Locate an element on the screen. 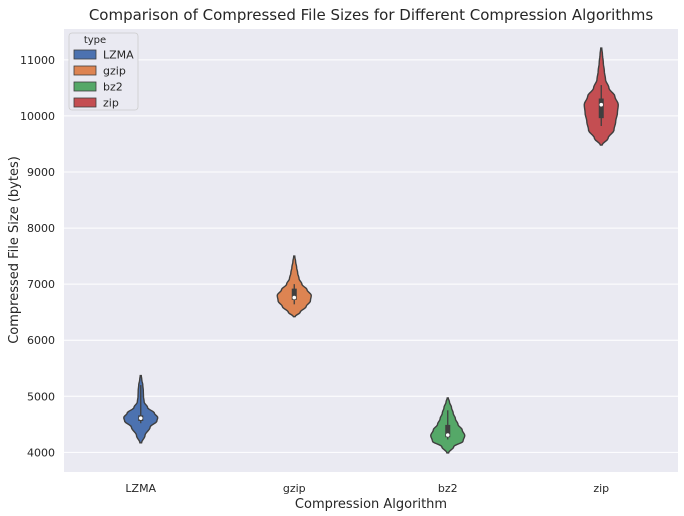 The height and width of the screenshot is (516, 684). x-tick-label: gzip is located at coordinates (294, 488).